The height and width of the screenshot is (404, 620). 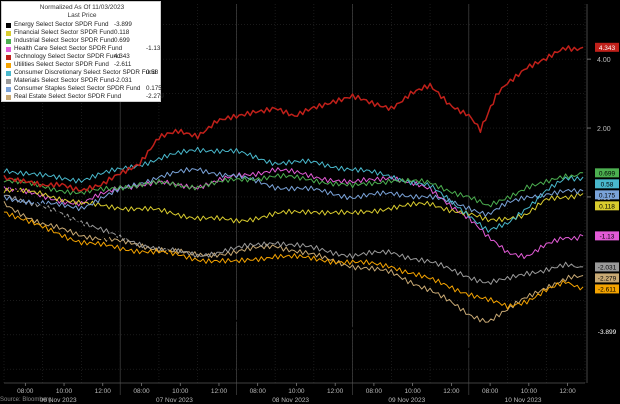 What do you see at coordinates (174, 400) in the screenshot?
I see `x-day-label: 07 Nov 2023` at bounding box center [174, 400].